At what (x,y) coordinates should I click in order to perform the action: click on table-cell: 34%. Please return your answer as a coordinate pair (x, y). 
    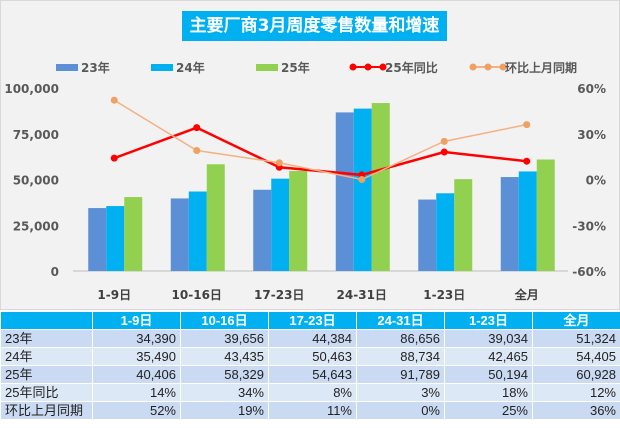
    Looking at the image, I should click on (224, 392).